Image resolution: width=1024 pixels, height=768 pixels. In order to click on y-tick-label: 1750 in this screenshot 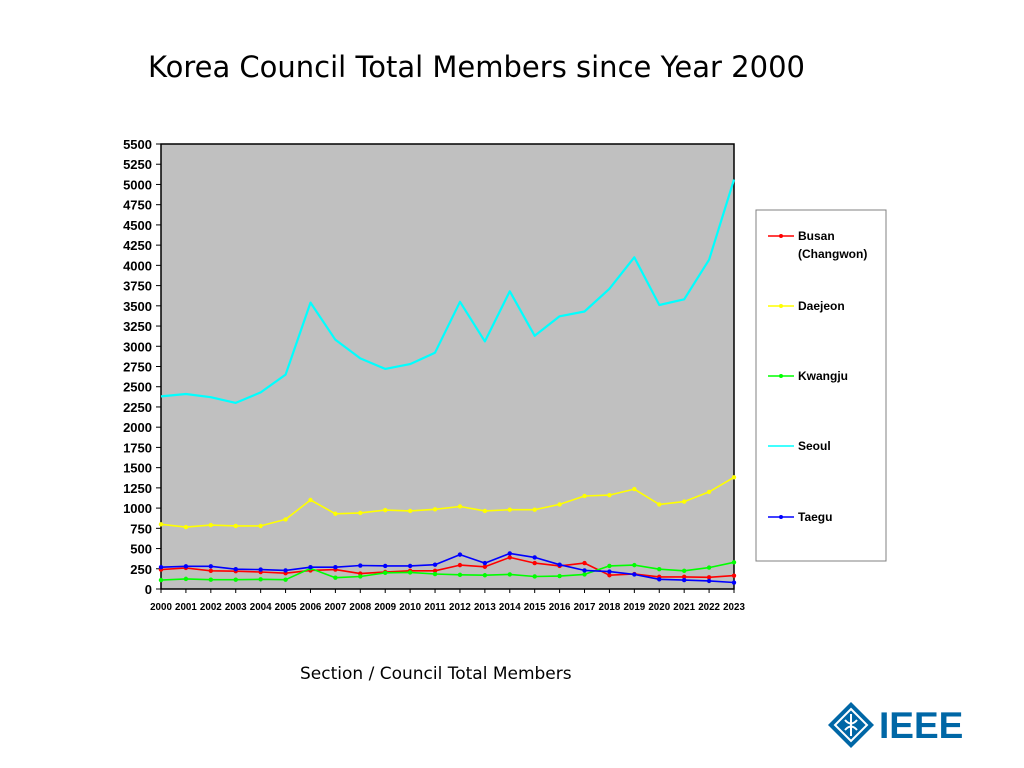, I will do `click(137, 447)`.